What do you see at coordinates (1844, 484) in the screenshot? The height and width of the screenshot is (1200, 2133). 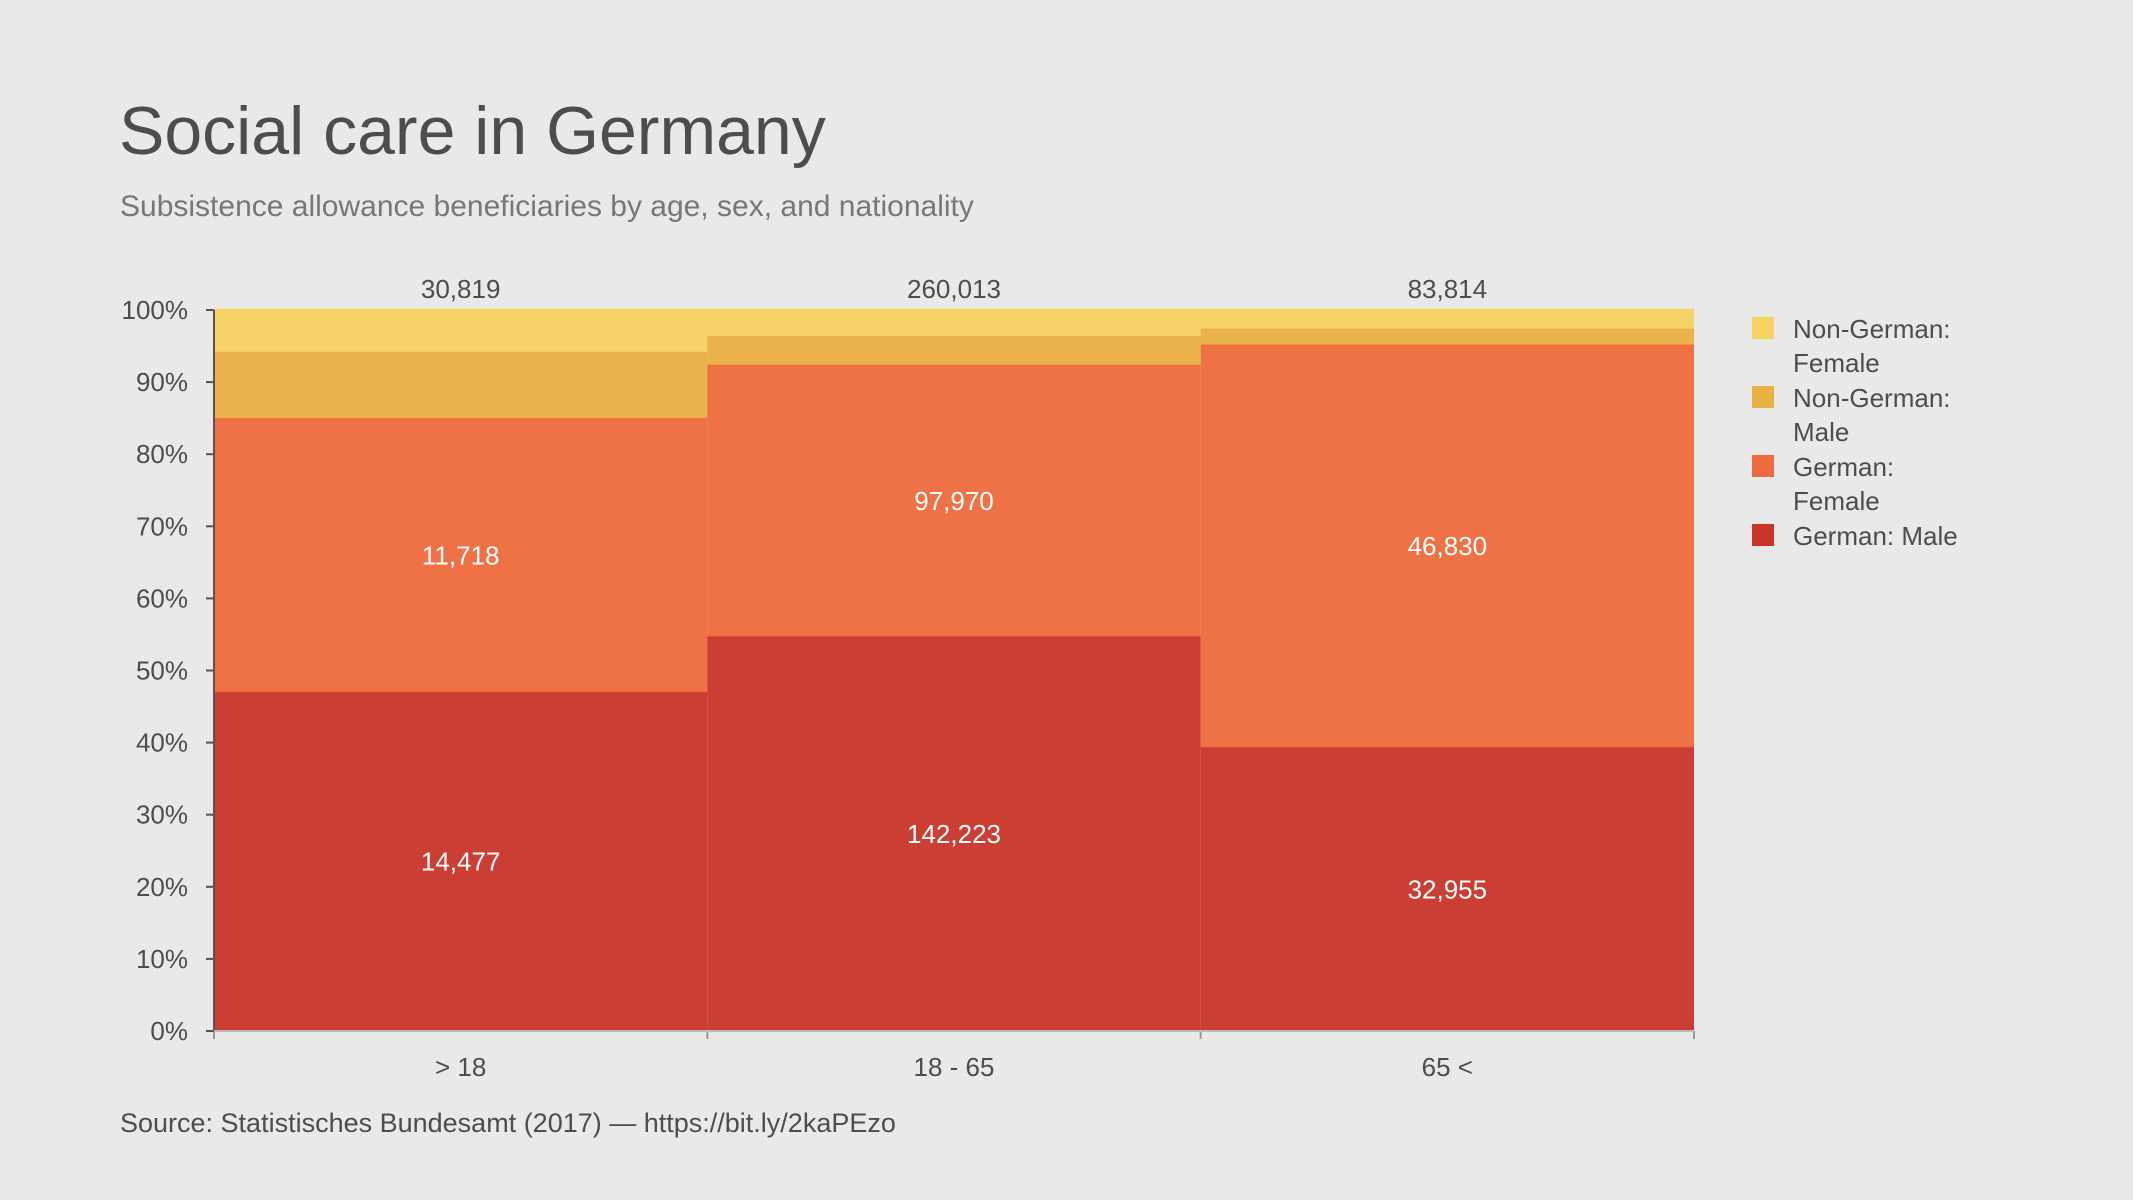 I see `legend-label: German: Female` at bounding box center [1844, 484].